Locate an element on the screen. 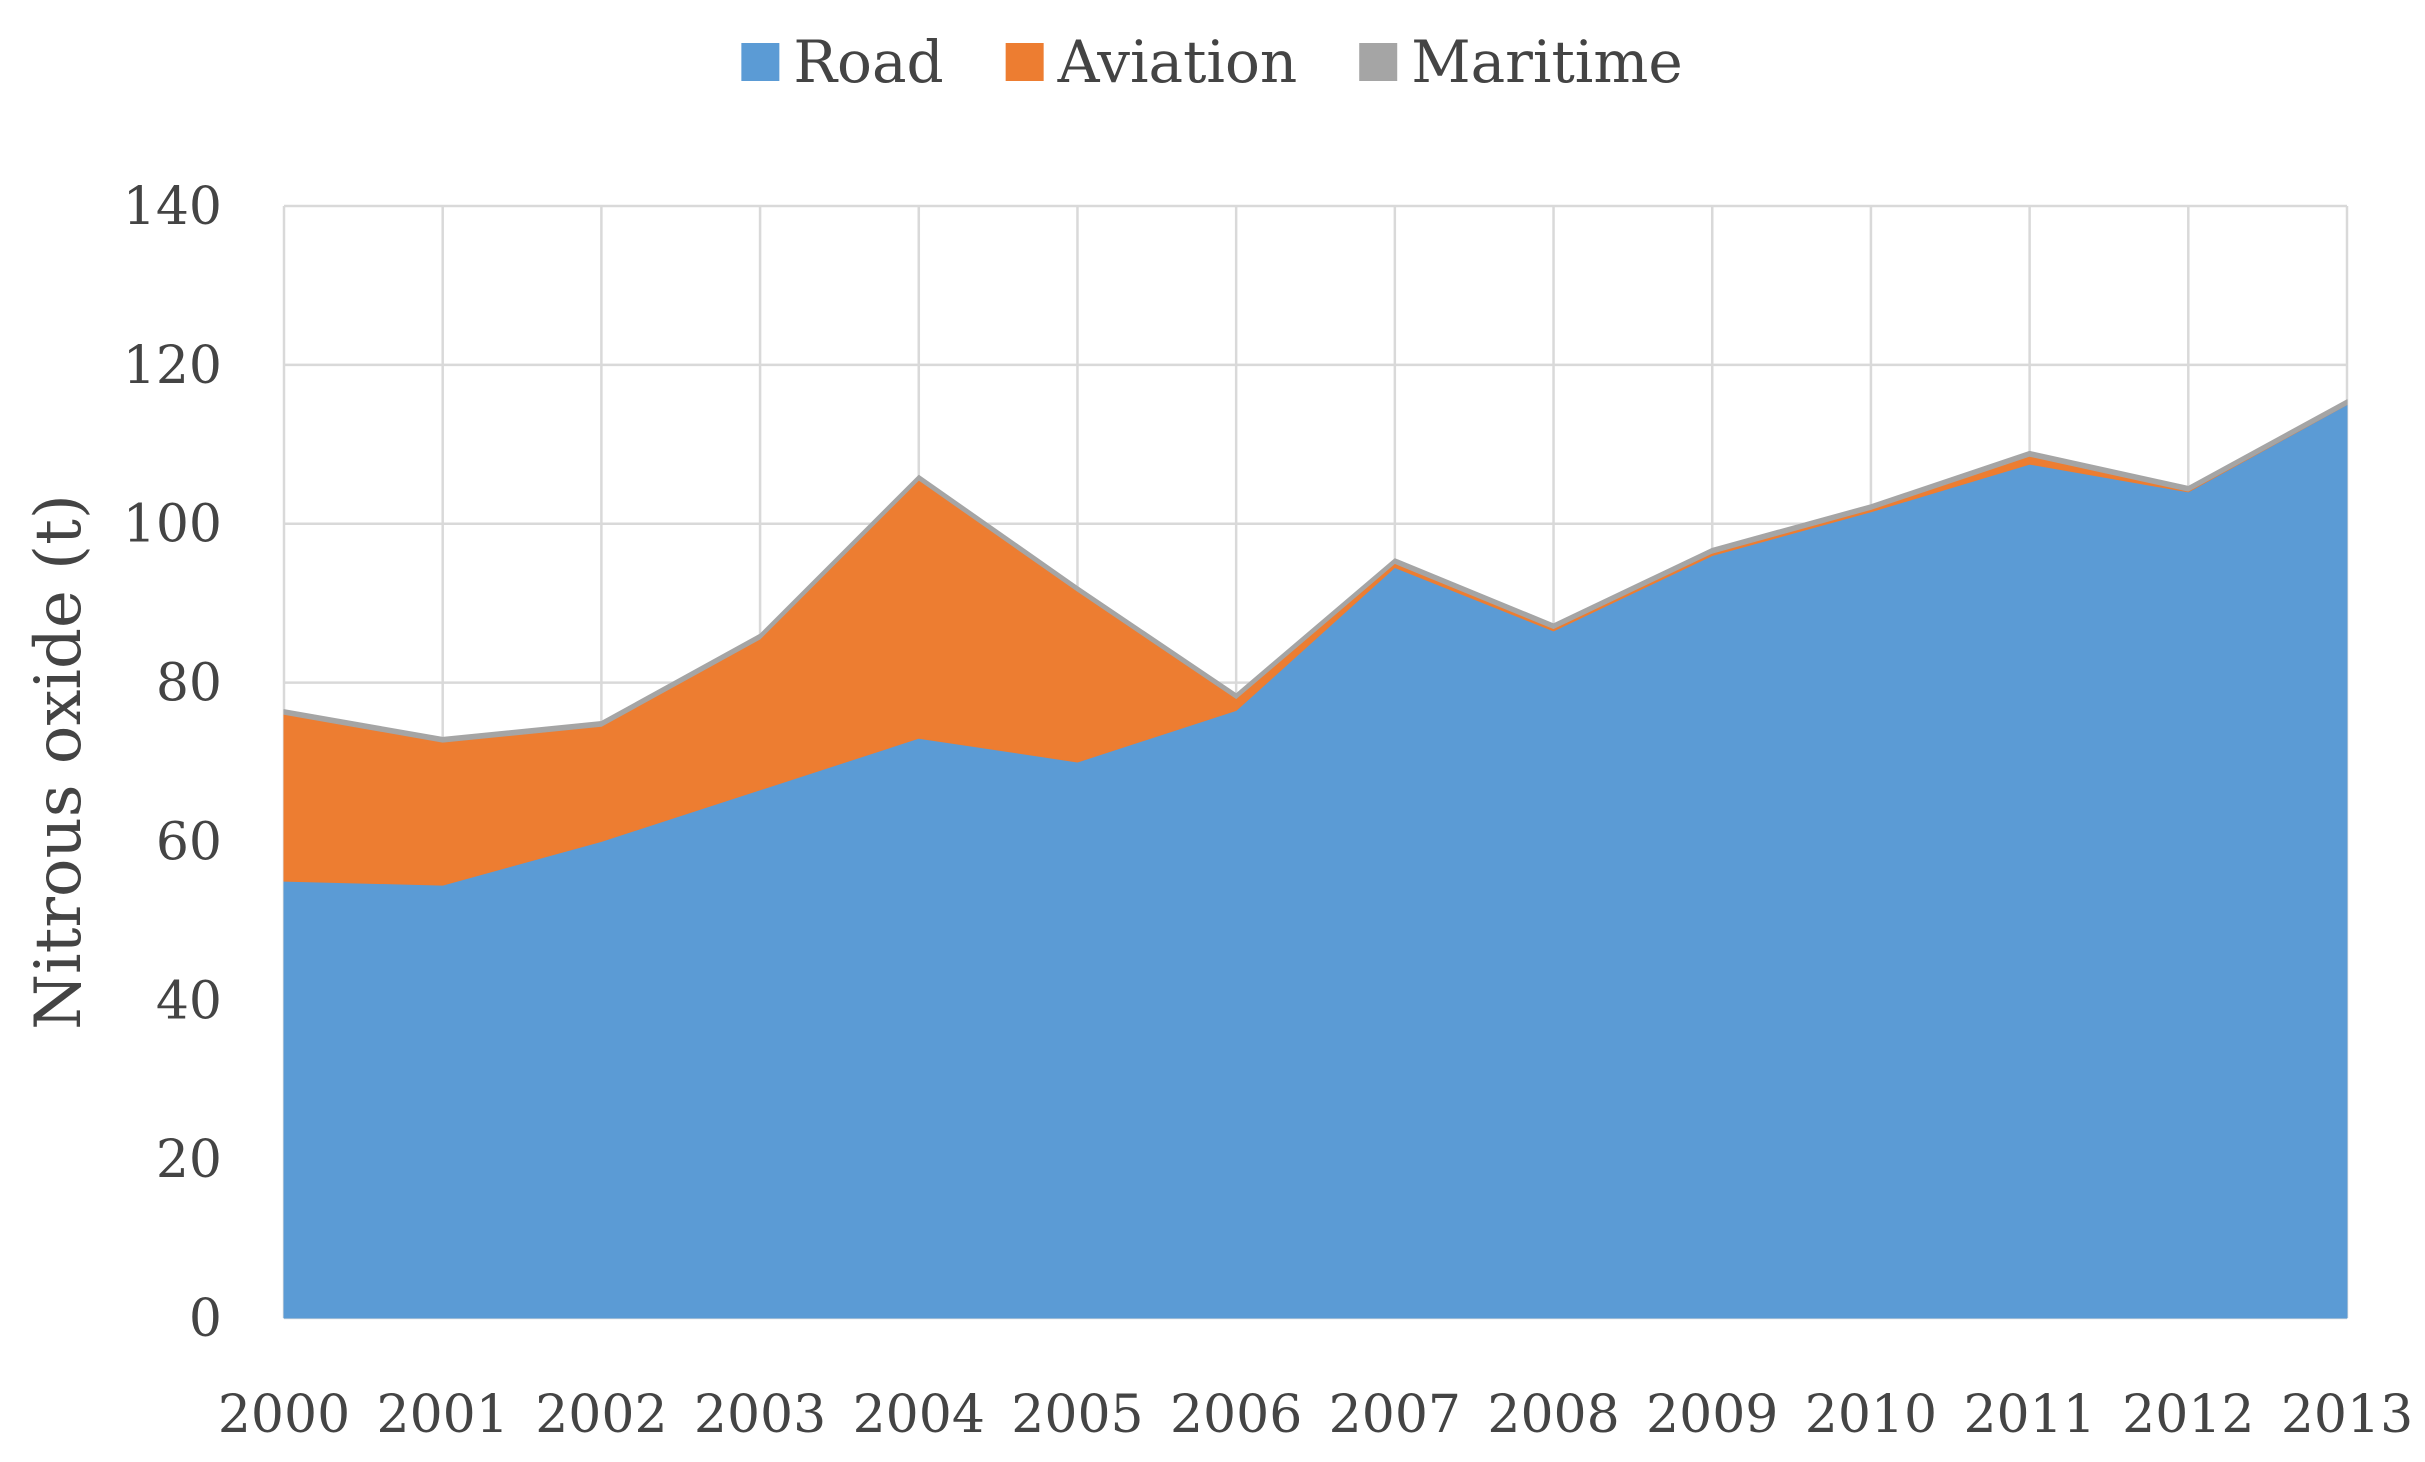 Image resolution: width=2425 pixels, height=1462 pixels. y-tick-label-40: 40 is located at coordinates (189, 1001).